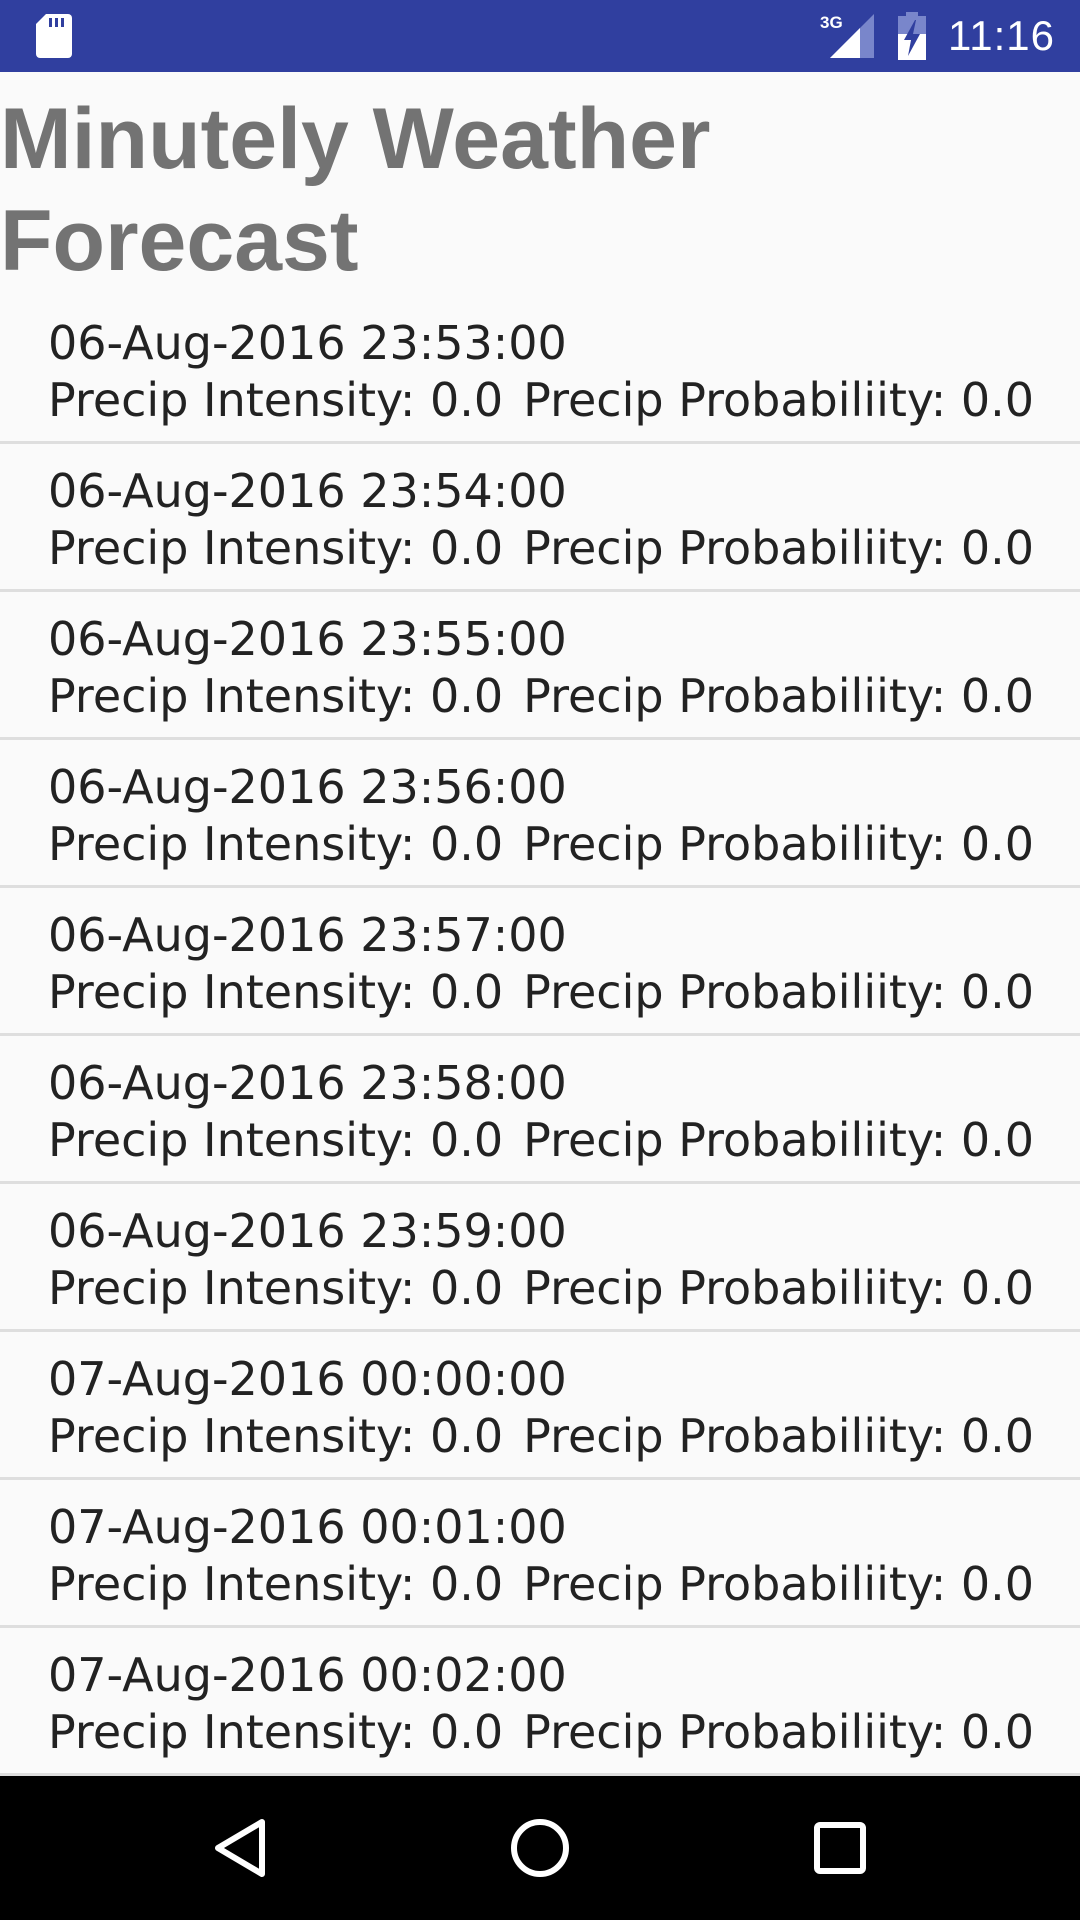 The image size is (1080, 1920). What do you see at coordinates (846, 35) in the screenshot?
I see `signal-icon: 3G` at bounding box center [846, 35].